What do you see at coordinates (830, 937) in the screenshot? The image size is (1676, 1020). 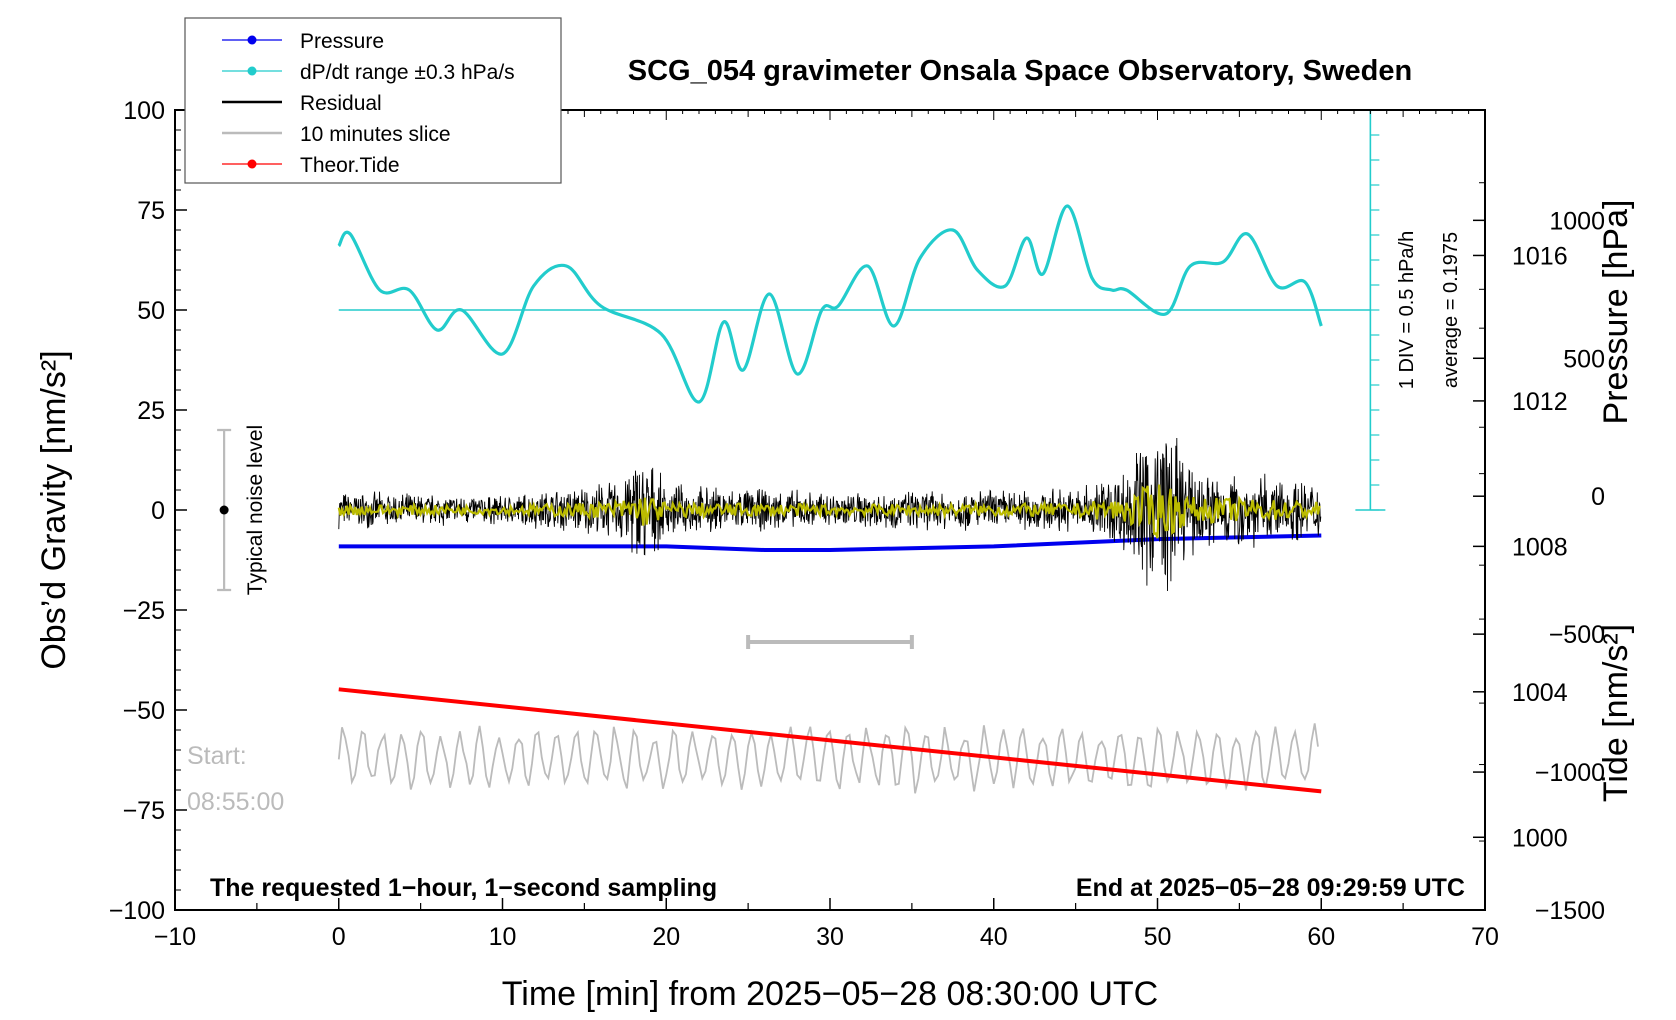 I see `x-tick-label: 30` at bounding box center [830, 937].